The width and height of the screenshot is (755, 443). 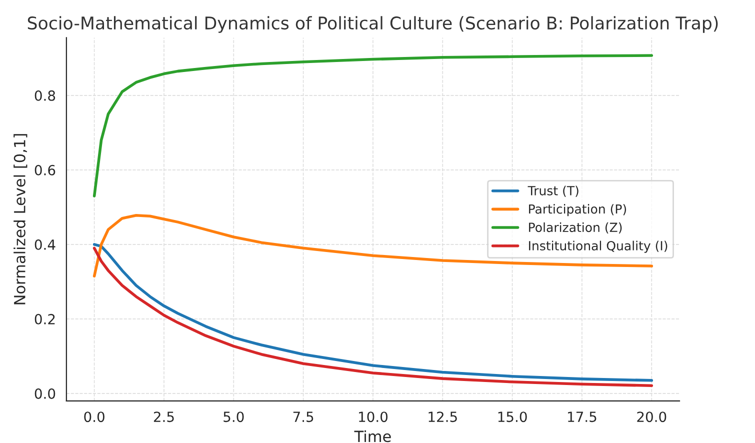 What do you see at coordinates (164, 417) in the screenshot?
I see `x-tick-label: 2.5` at bounding box center [164, 417].